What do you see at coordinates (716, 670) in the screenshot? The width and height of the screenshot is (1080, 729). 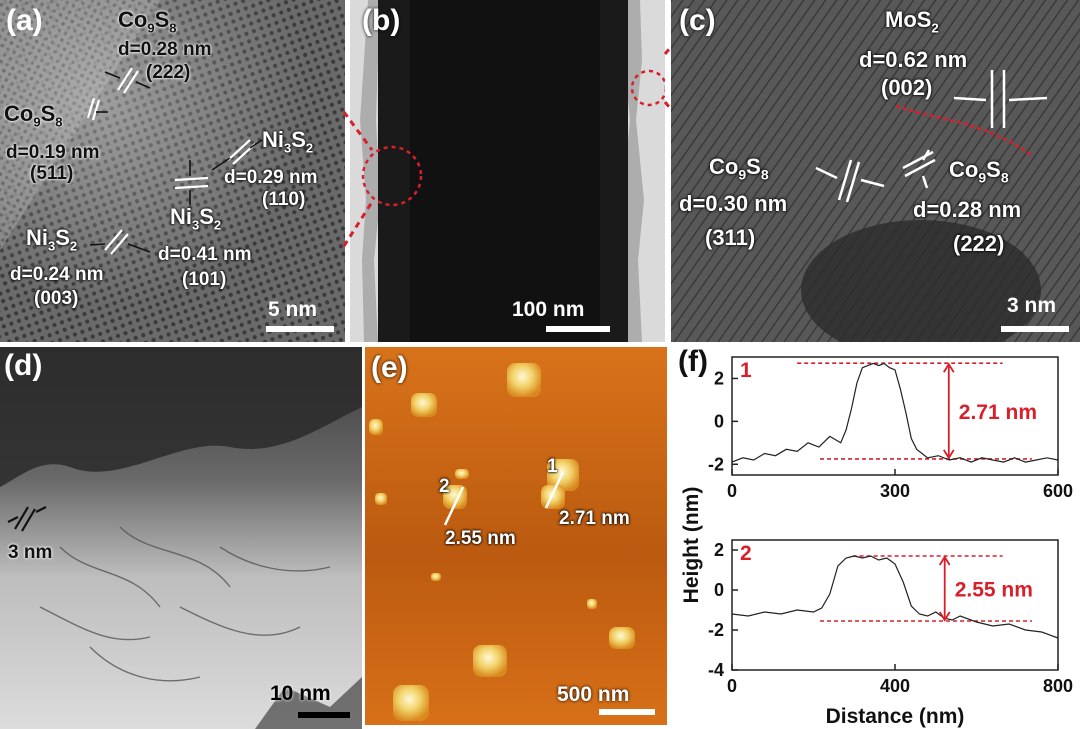 I see `plot-2-ytick-label: -4` at bounding box center [716, 670].